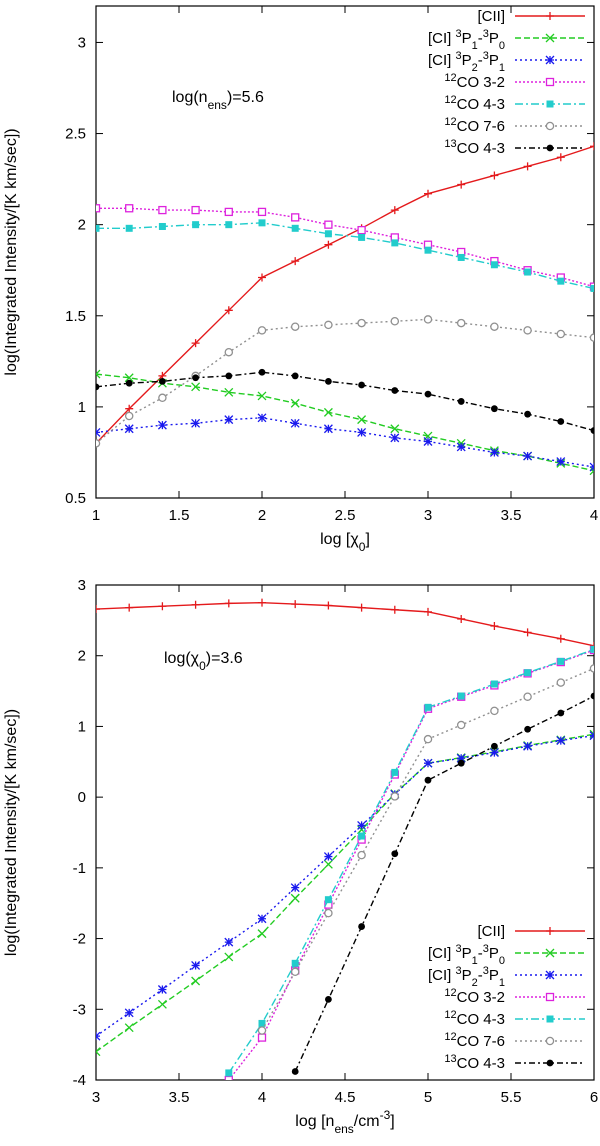 The image size is (600, 1146). I want to click on x-axis-label-sub: 0, so click(362, 547).